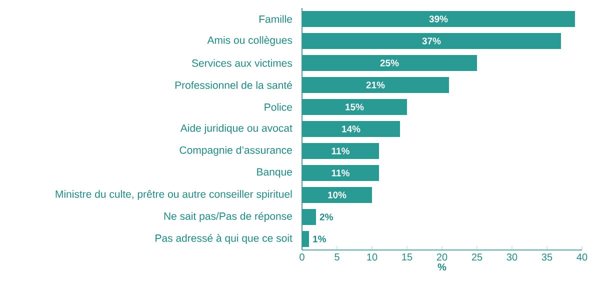  I want to click on x-tick-label: 5, so click(337, 257).